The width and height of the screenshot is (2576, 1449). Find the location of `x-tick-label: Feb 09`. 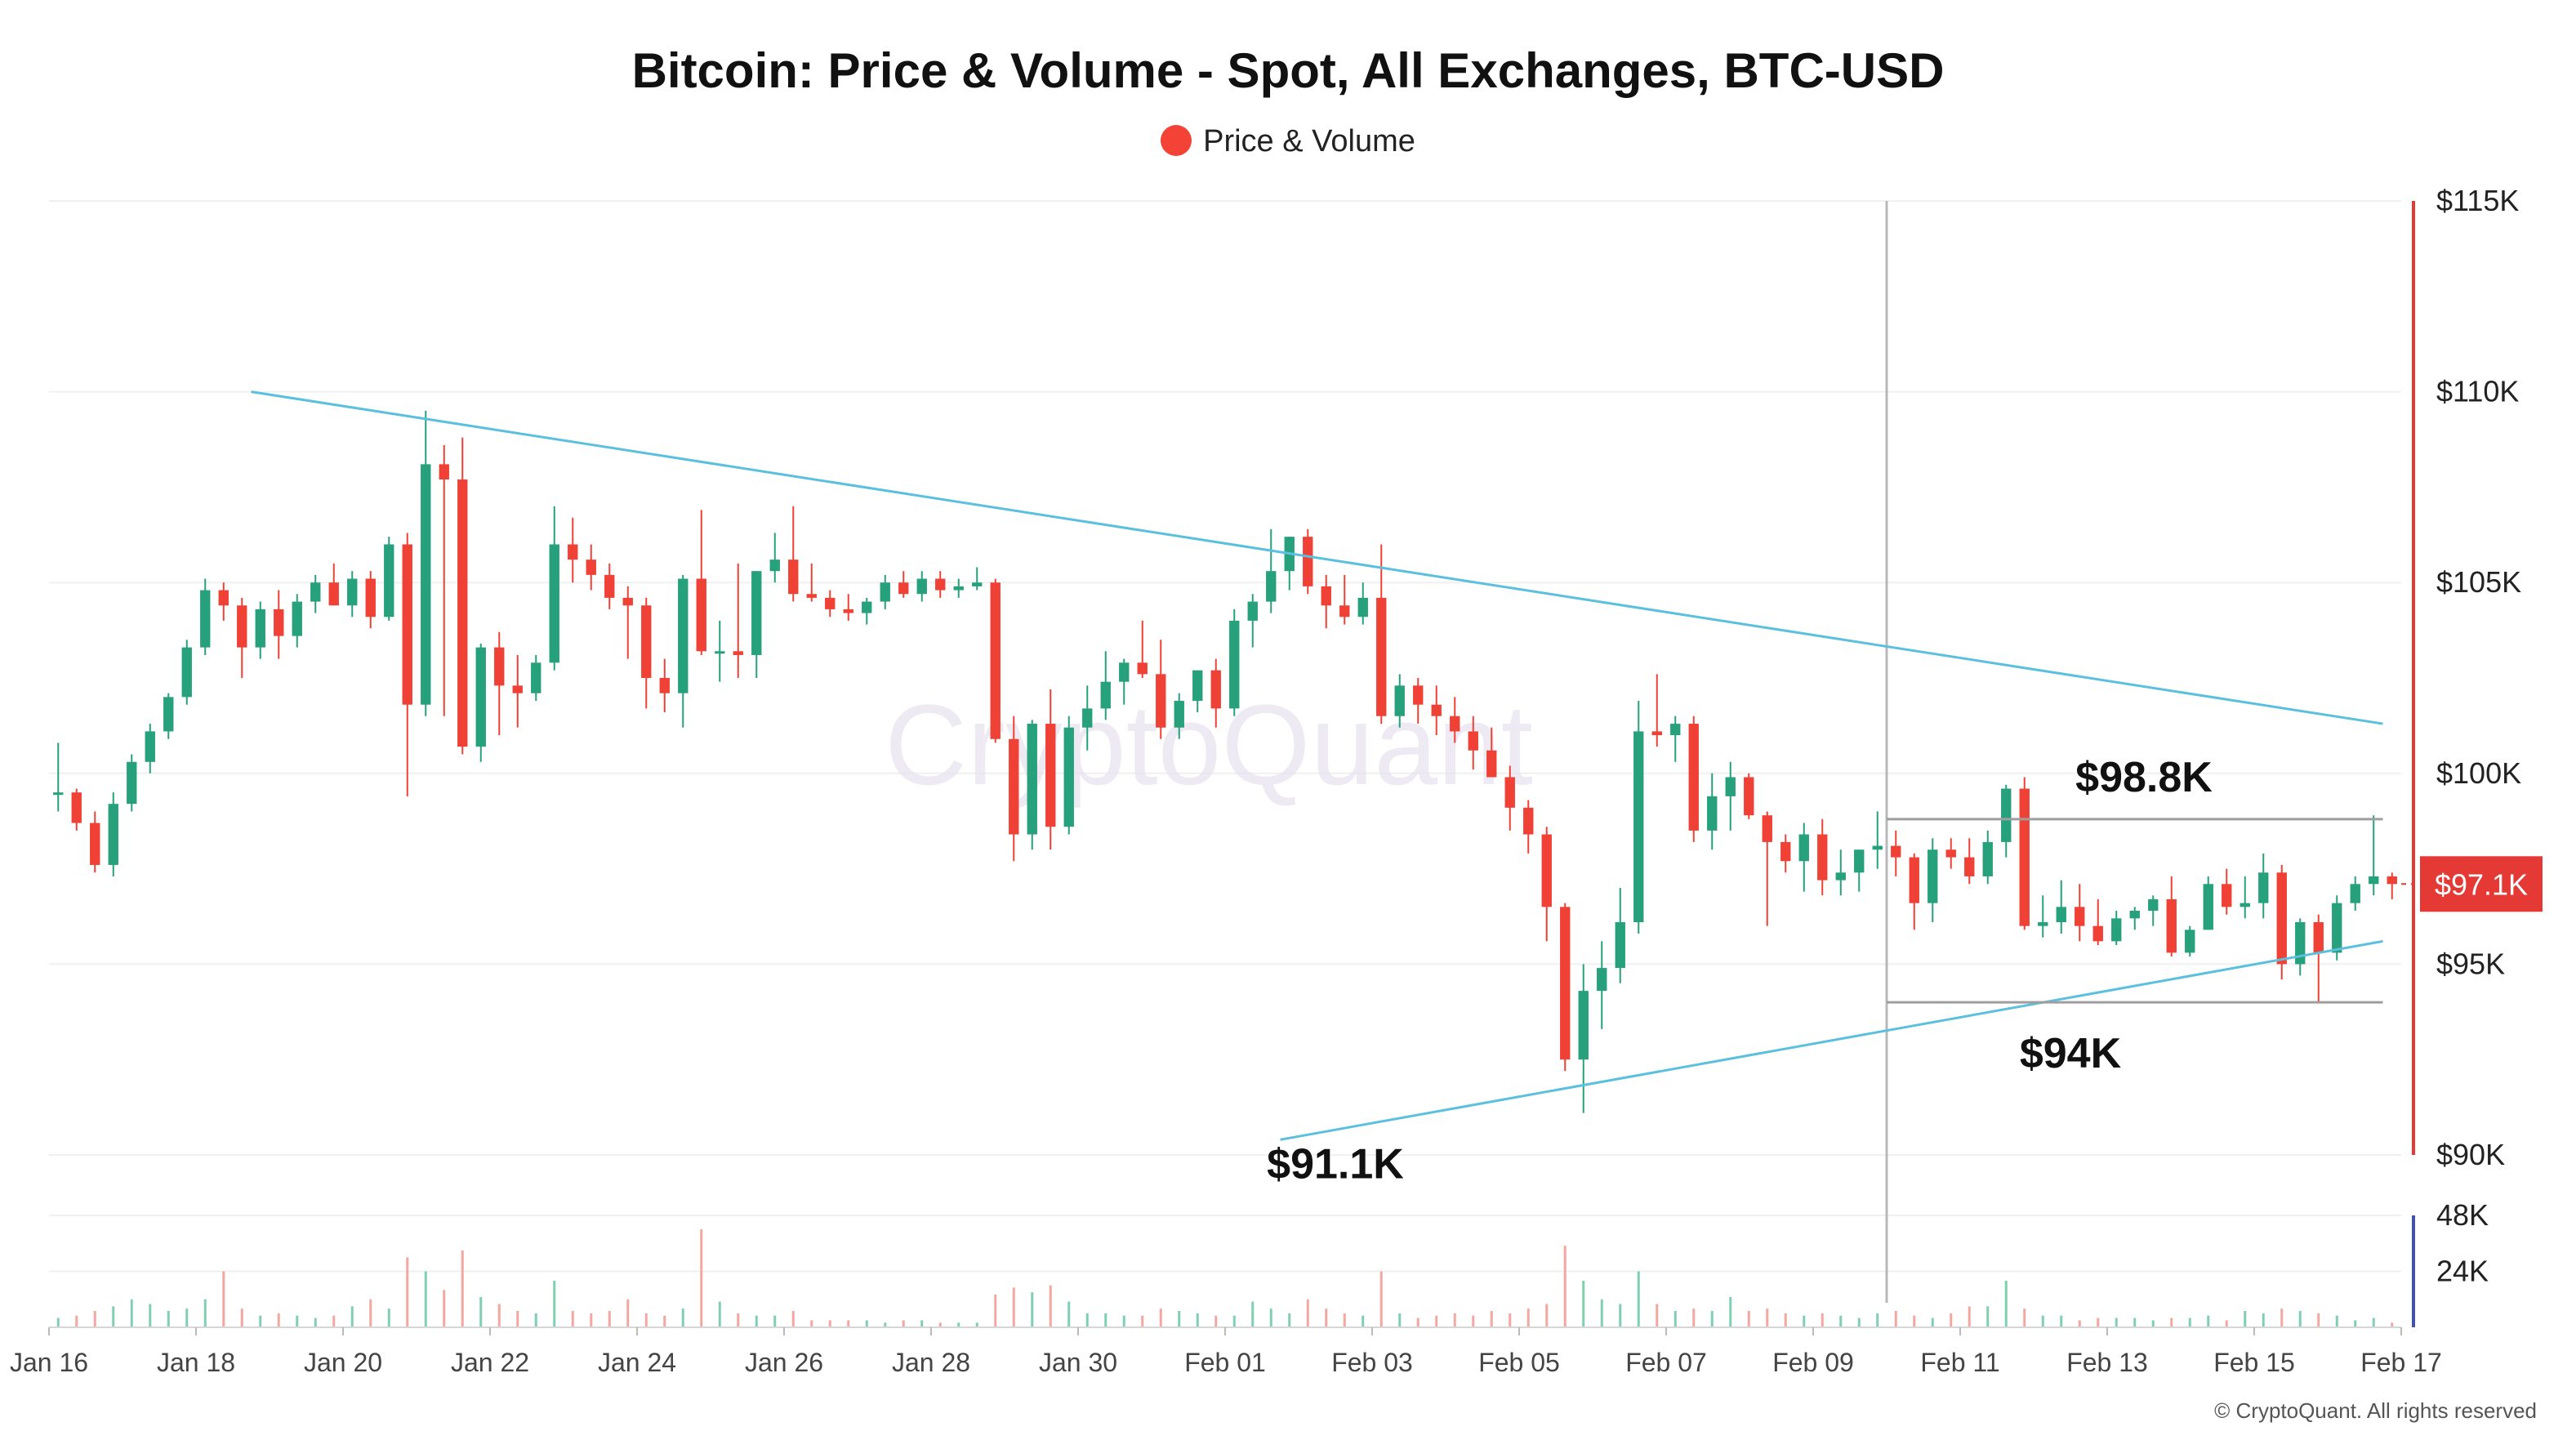

x-tick-label: Feb 09 is located at coordinates (1813, 1362).